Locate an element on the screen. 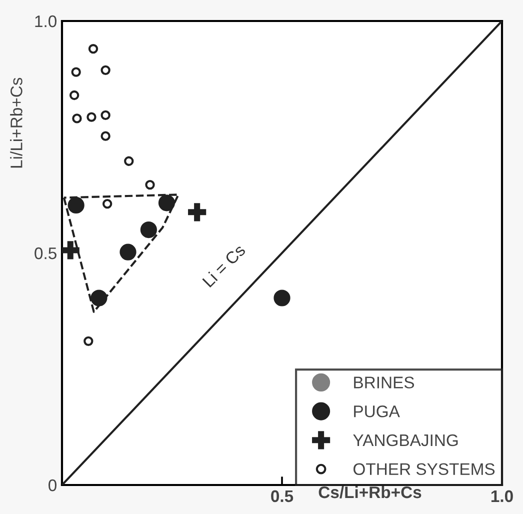  y-axis-title: Li/Li+Rb+Cs is located at coordinates (16, 123).